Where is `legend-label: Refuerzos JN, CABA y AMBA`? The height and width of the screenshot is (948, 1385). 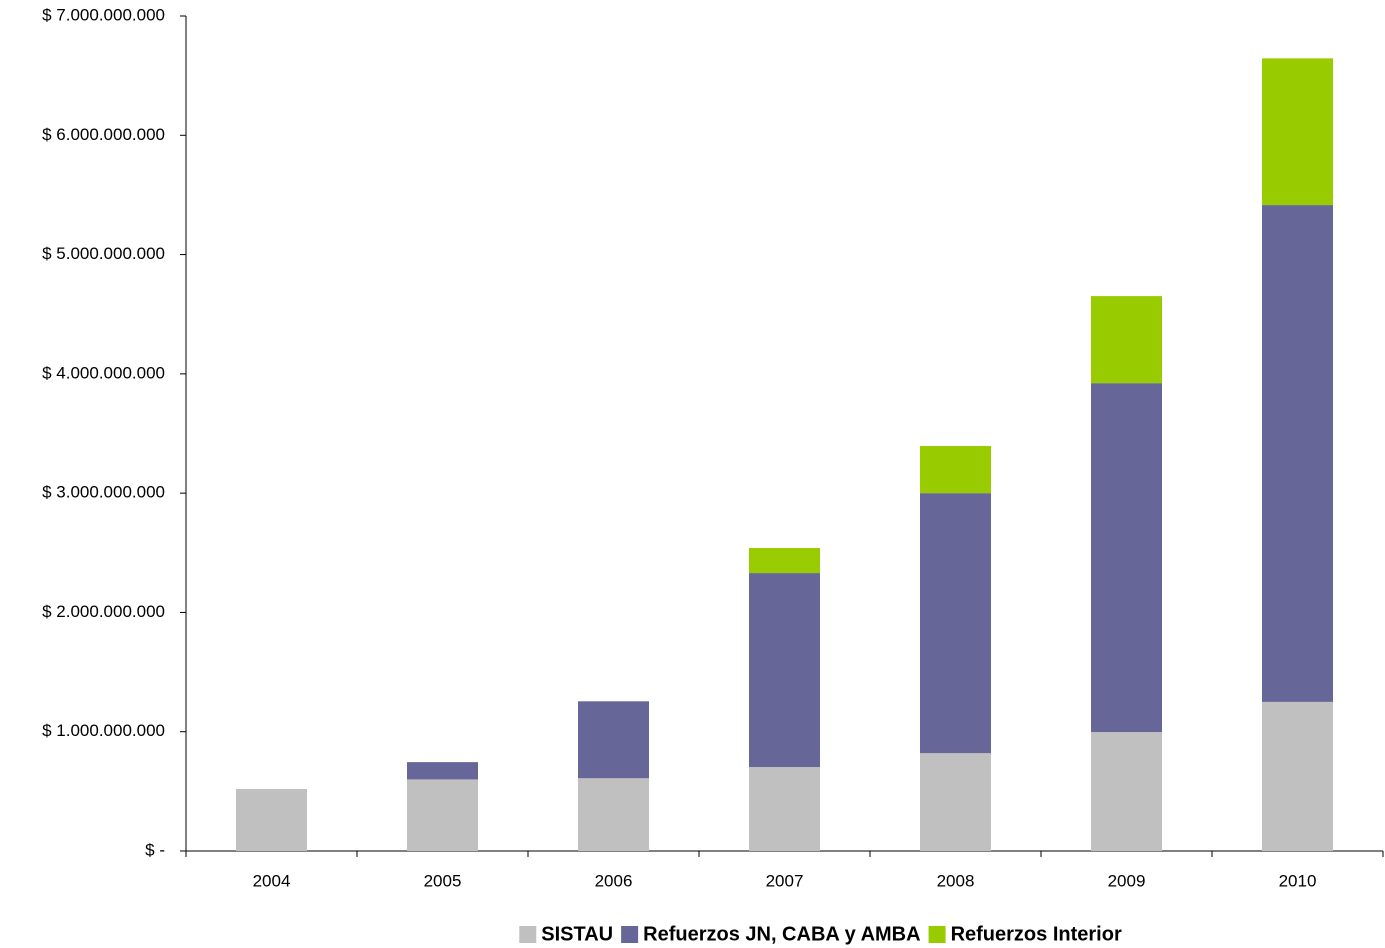
legend-label: Refuerzos JN, CABA y AMBA is located at coordinates (781, 934).